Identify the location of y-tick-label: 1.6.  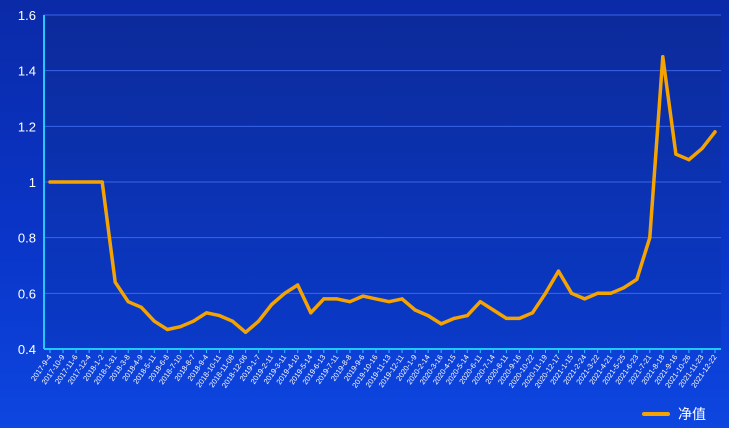
(27, 15).